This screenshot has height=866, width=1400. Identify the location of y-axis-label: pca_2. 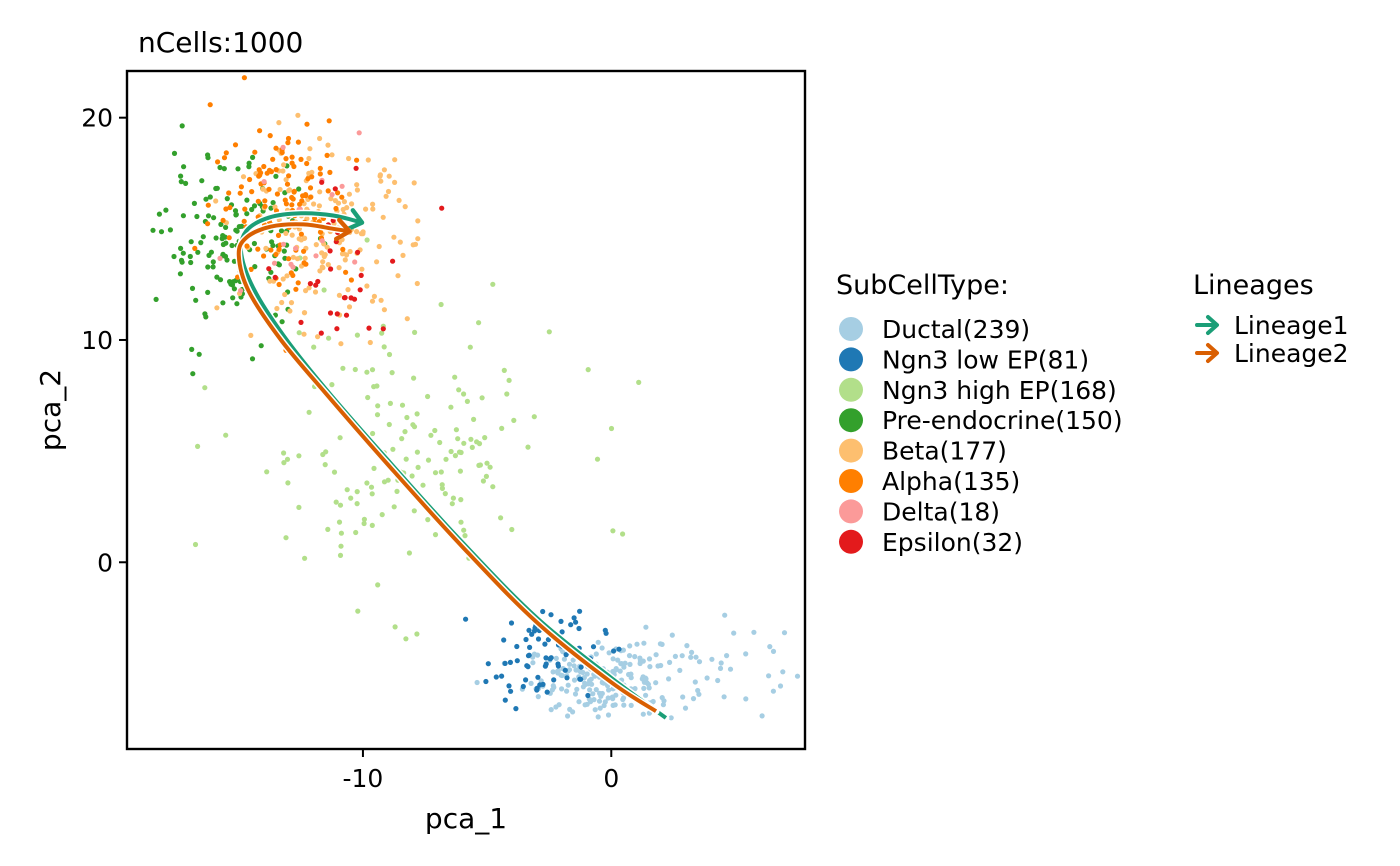
(50, 410).